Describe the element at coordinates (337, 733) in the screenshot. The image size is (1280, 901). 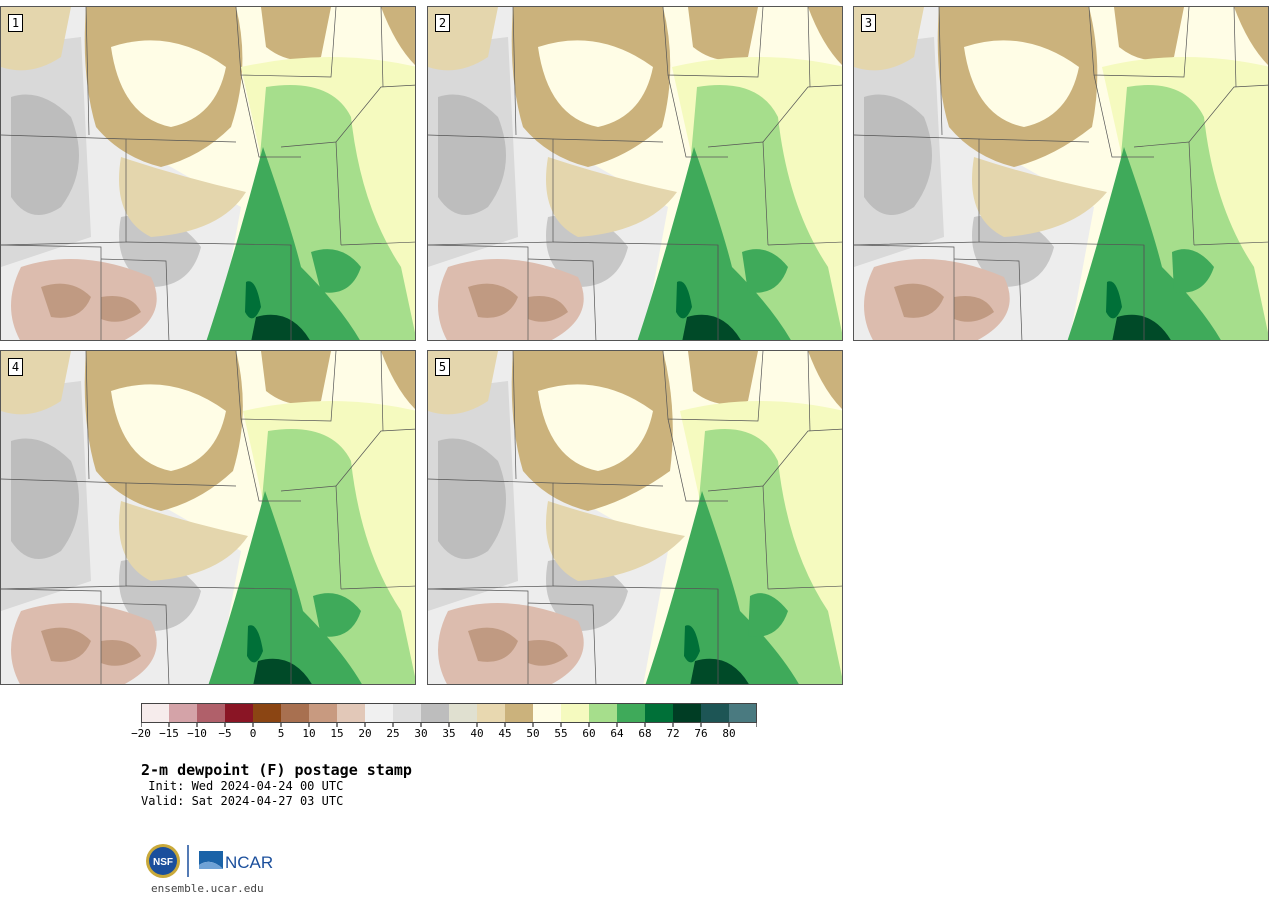
I see `colorbar-tick-label: 15` at that location.